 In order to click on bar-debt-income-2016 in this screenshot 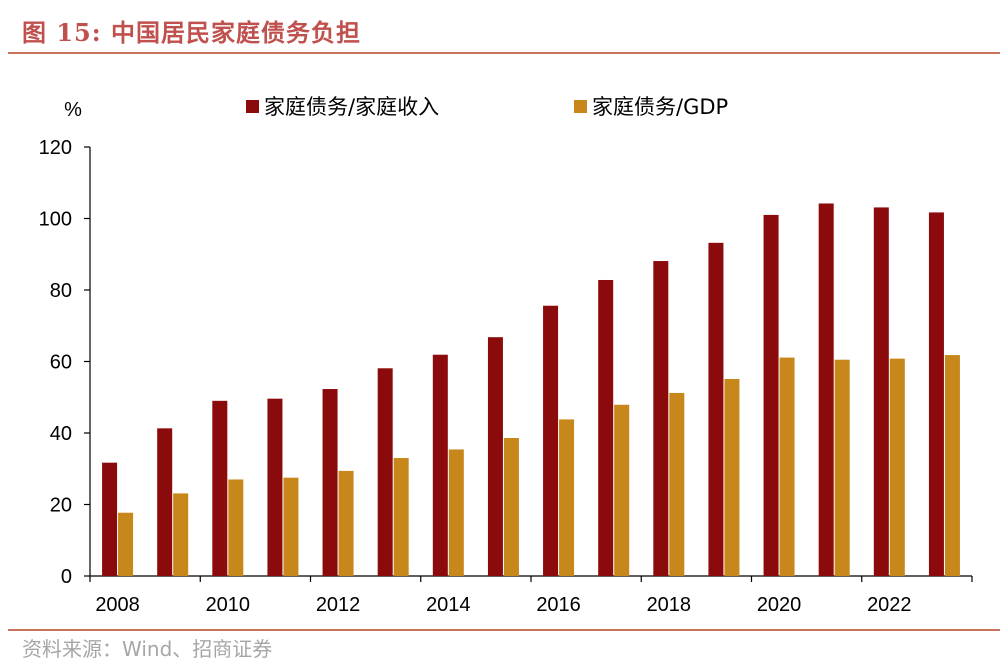, I will do `click(551, 440)`.